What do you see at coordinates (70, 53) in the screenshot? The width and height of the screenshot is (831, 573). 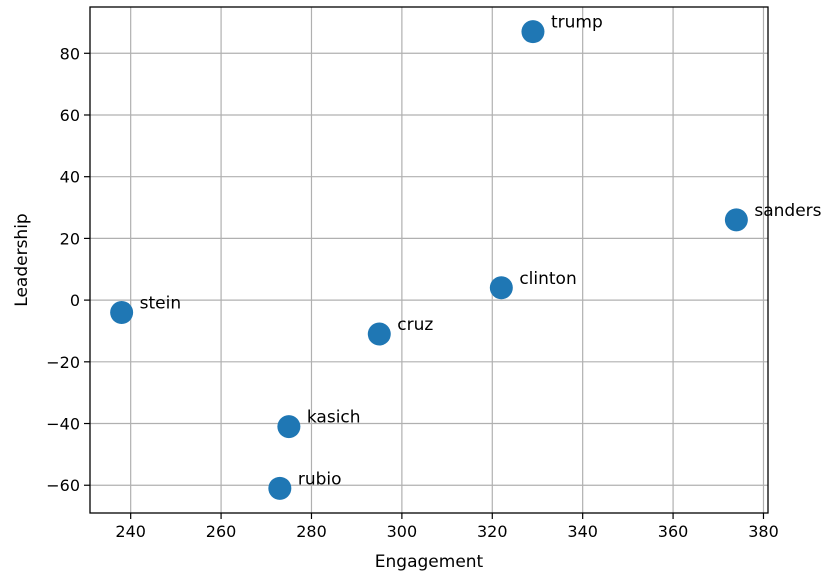 I see `y-tick-label: 80` at bounding box center [70, 53].